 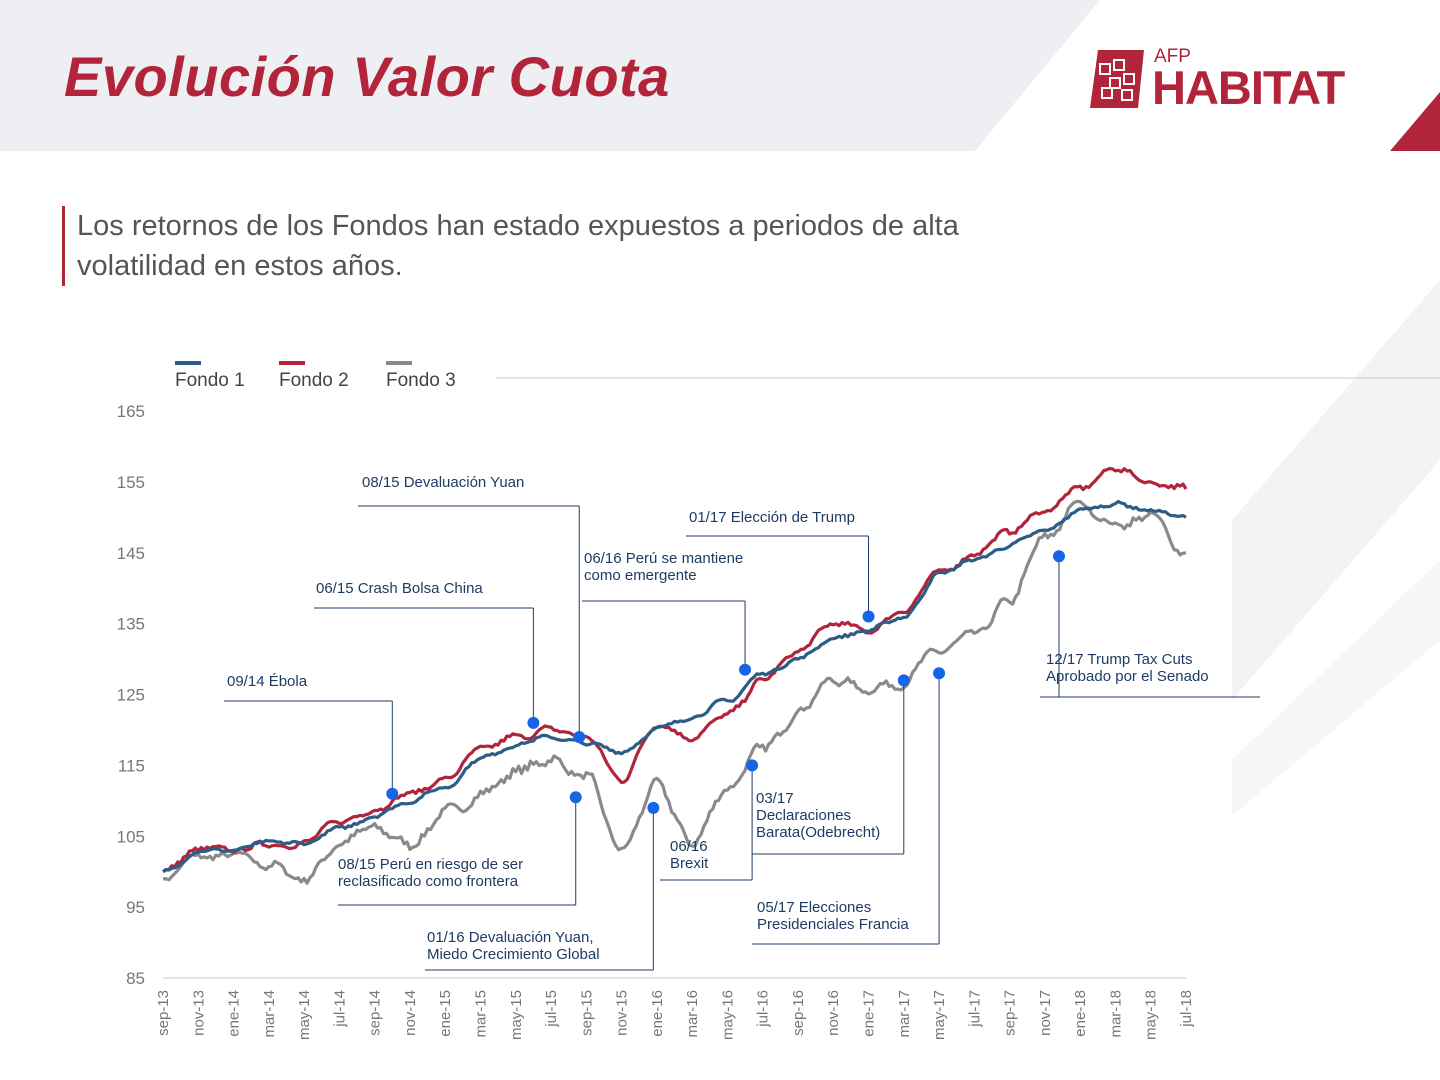 I want to click on x-tick-label: mar-14, so click(x=269, y=1014).